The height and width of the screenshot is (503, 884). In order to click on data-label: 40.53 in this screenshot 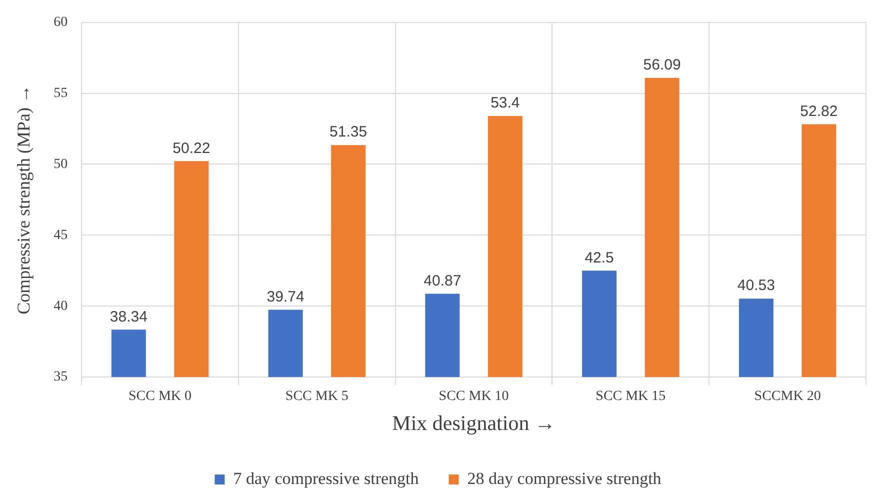, I will do `click(756, 285)`.